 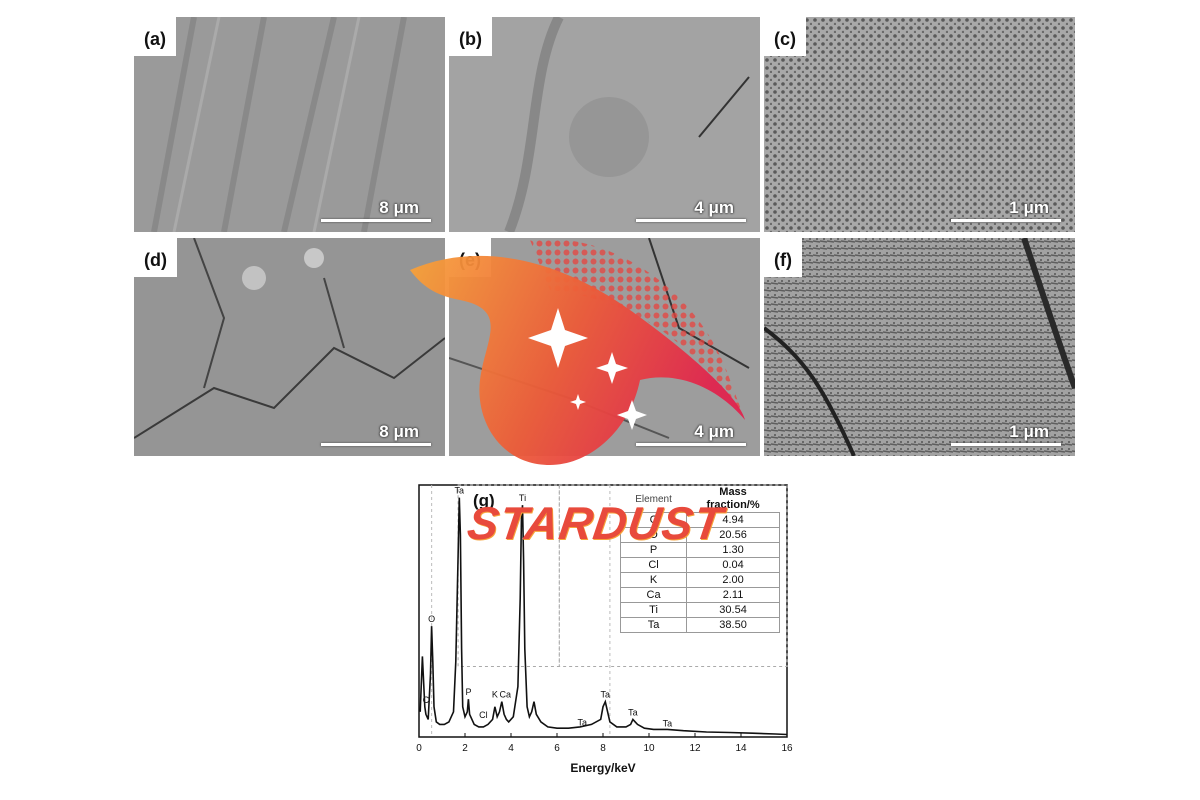 I want to click on panel-letter-b: (b), so click(x=470, y=36).